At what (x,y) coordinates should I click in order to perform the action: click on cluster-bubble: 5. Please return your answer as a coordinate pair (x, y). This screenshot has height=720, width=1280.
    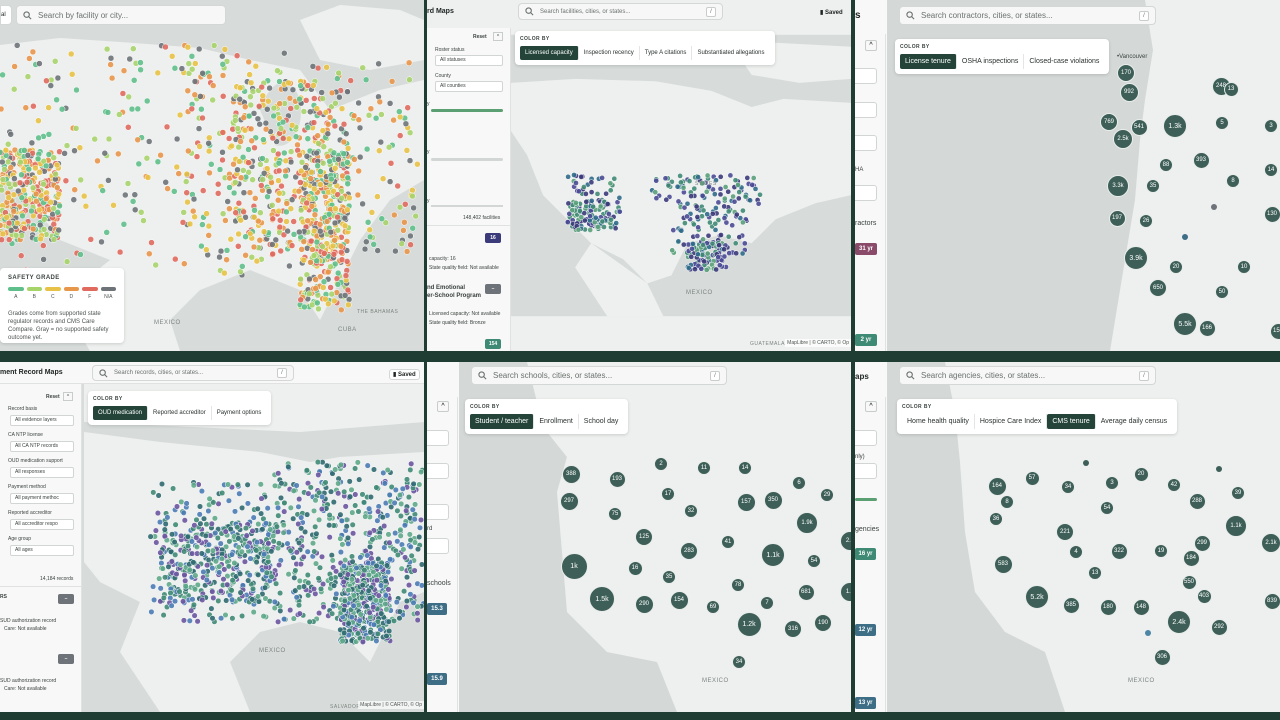
    Looking at the image, I should click on (1222, 123).